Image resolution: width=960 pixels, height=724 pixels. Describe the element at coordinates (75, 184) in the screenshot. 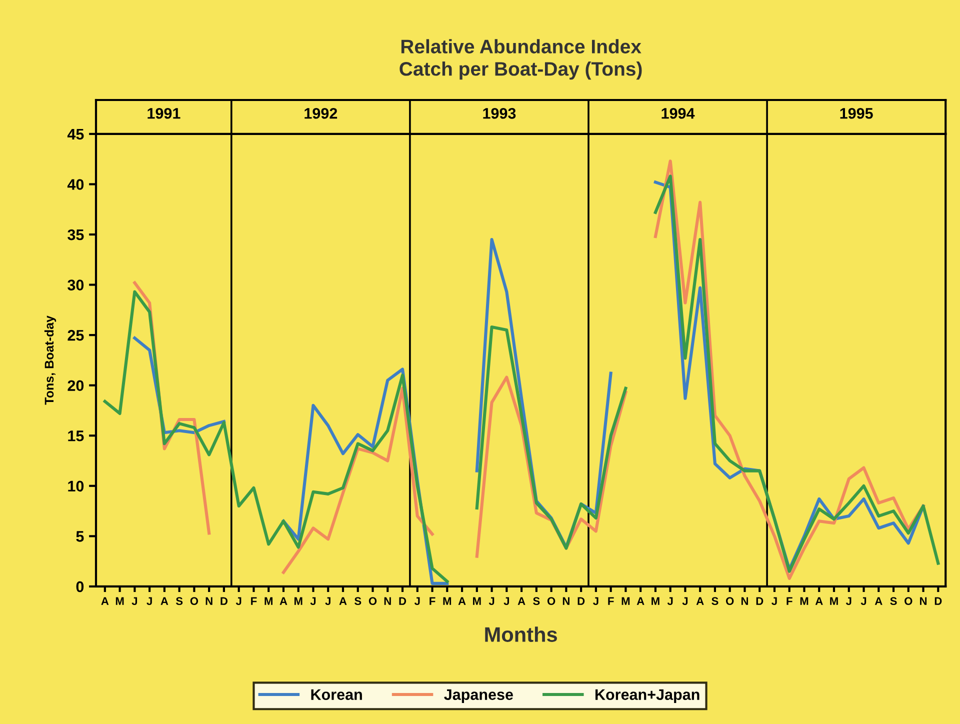

I see `y-tick-label: 40` at that location.